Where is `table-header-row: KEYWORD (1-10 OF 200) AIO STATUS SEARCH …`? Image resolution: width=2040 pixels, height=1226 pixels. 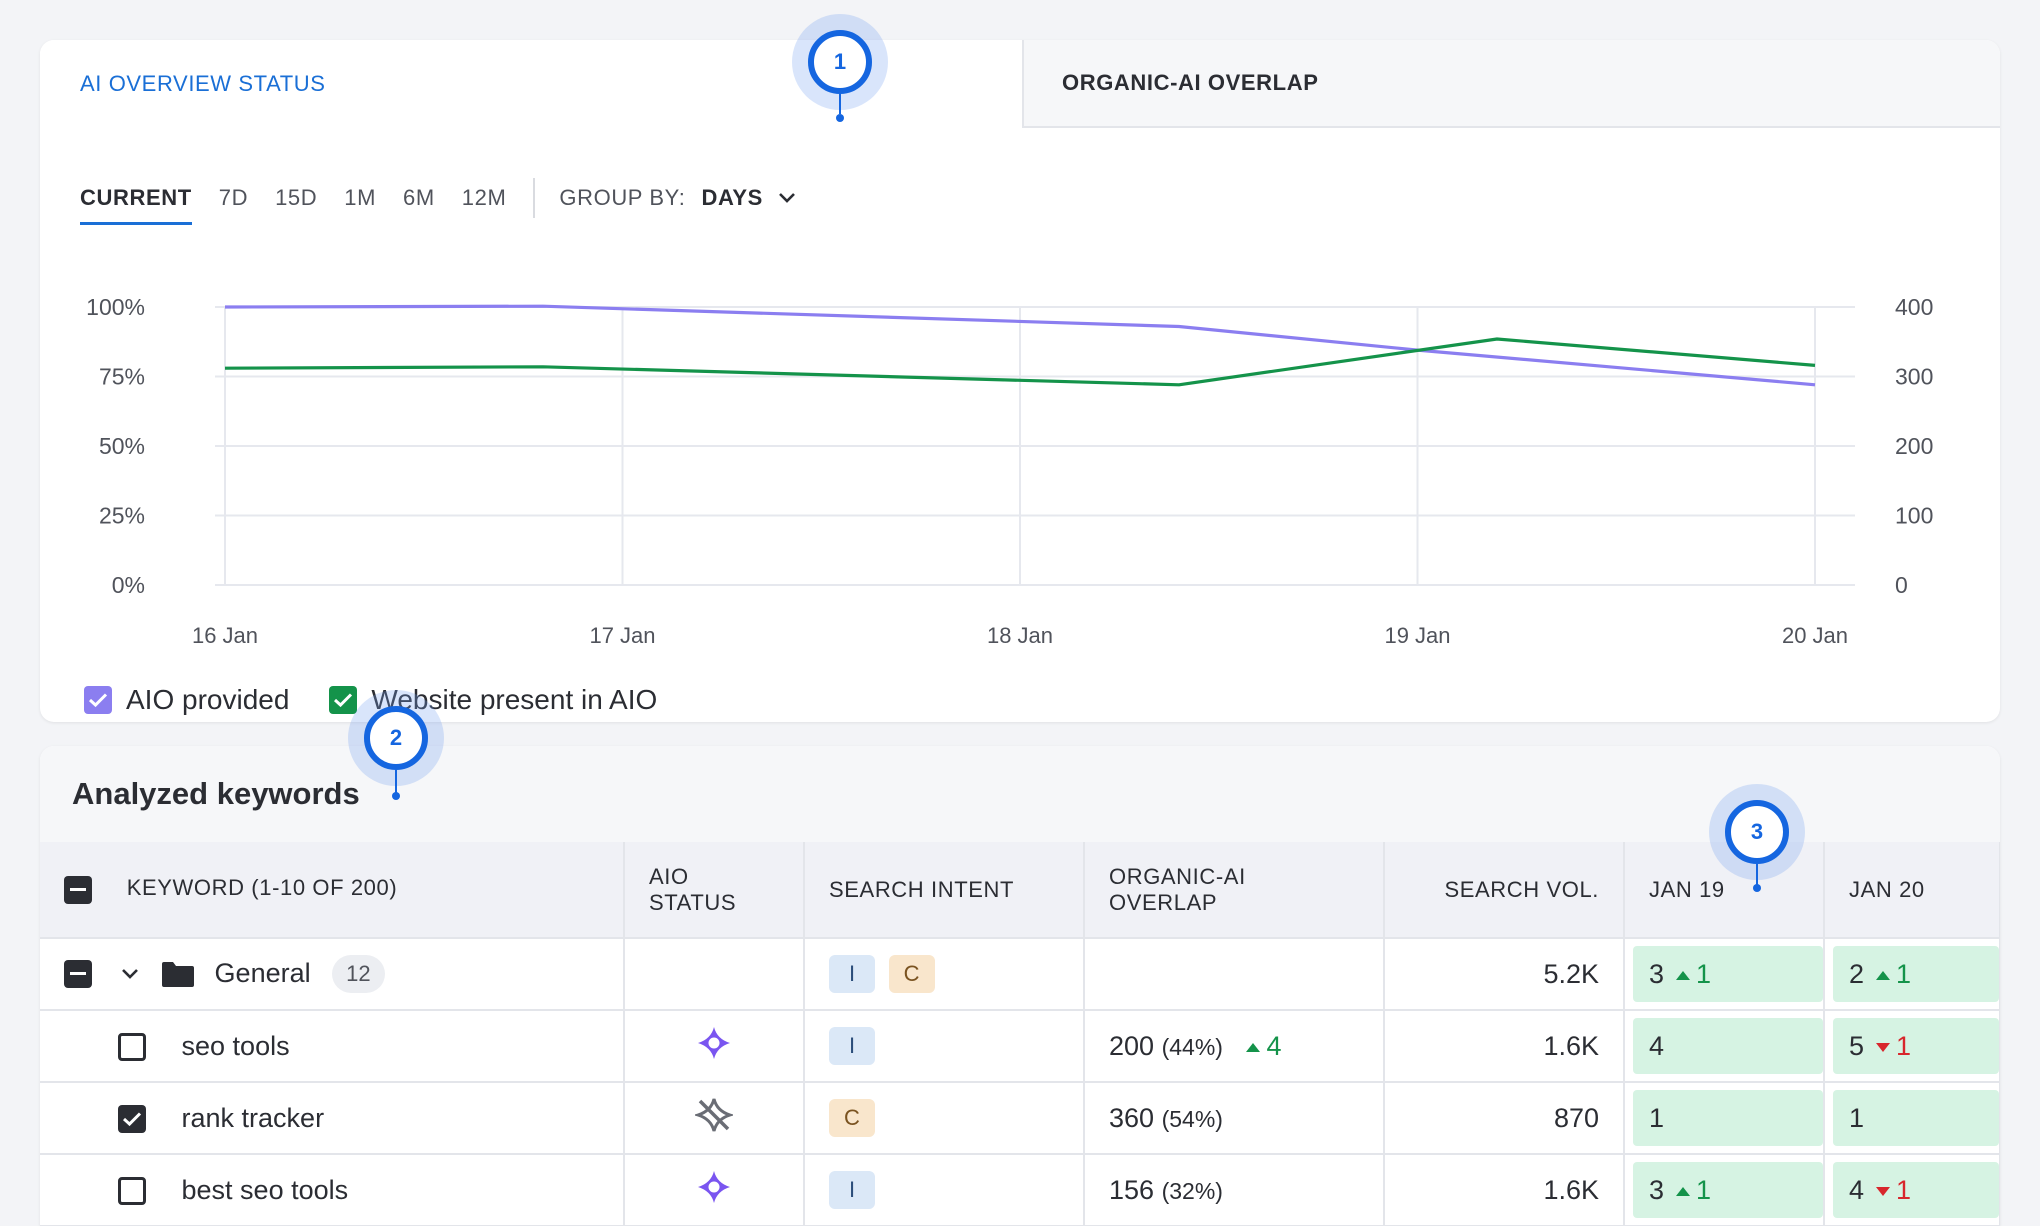
table-header-row: KEYWORD (1-10 OF 200) AIO STATUS SEARCH … is located at coordinates (1020, 890).